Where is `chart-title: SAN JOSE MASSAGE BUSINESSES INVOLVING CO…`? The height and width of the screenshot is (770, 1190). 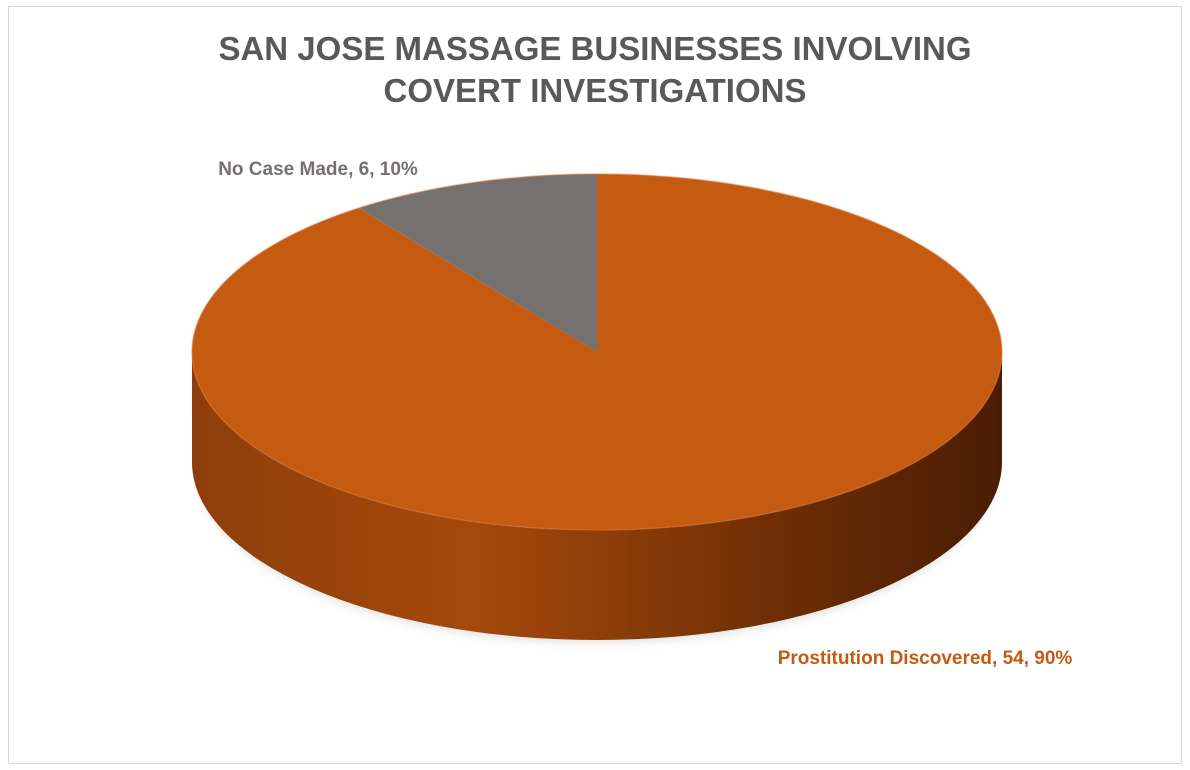 chart-title: SAN JOSE MASSAGE BUSINESSES INVOLVING CO… is located at coordinates (595, 70).